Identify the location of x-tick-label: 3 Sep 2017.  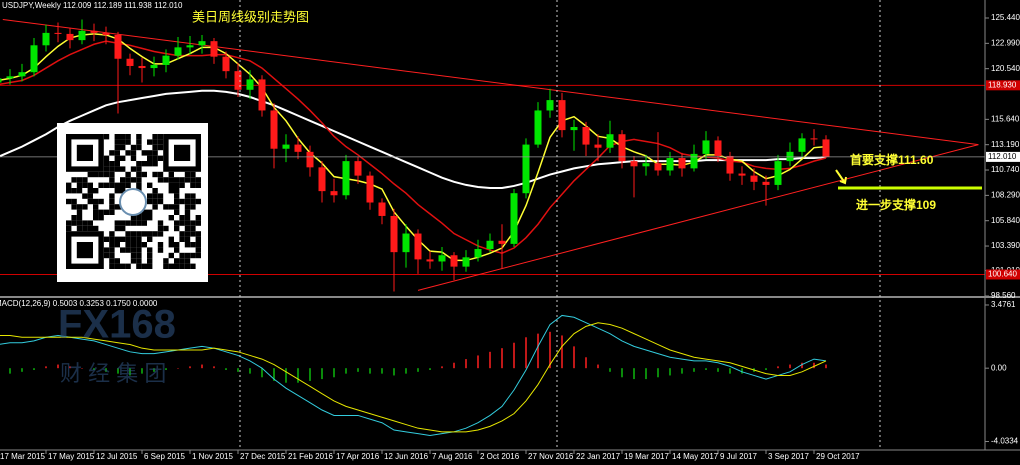
(788, 456).